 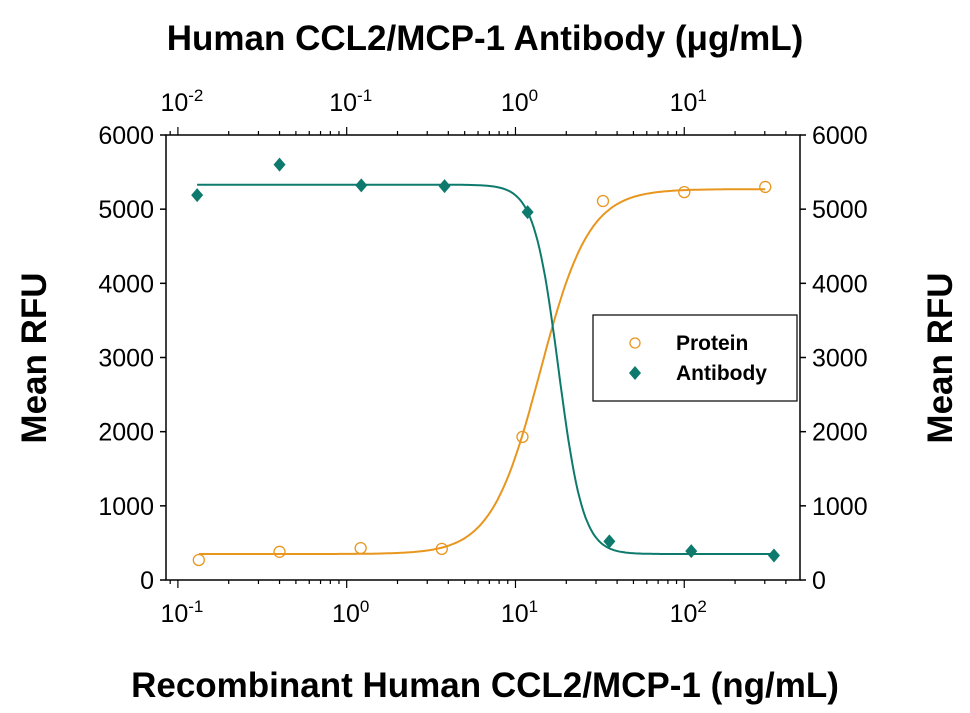 What do you see at coordinates (126, 359) in the screenshot?
I see `y-tick-label-left: 3000` at bounding box center [126, 359].